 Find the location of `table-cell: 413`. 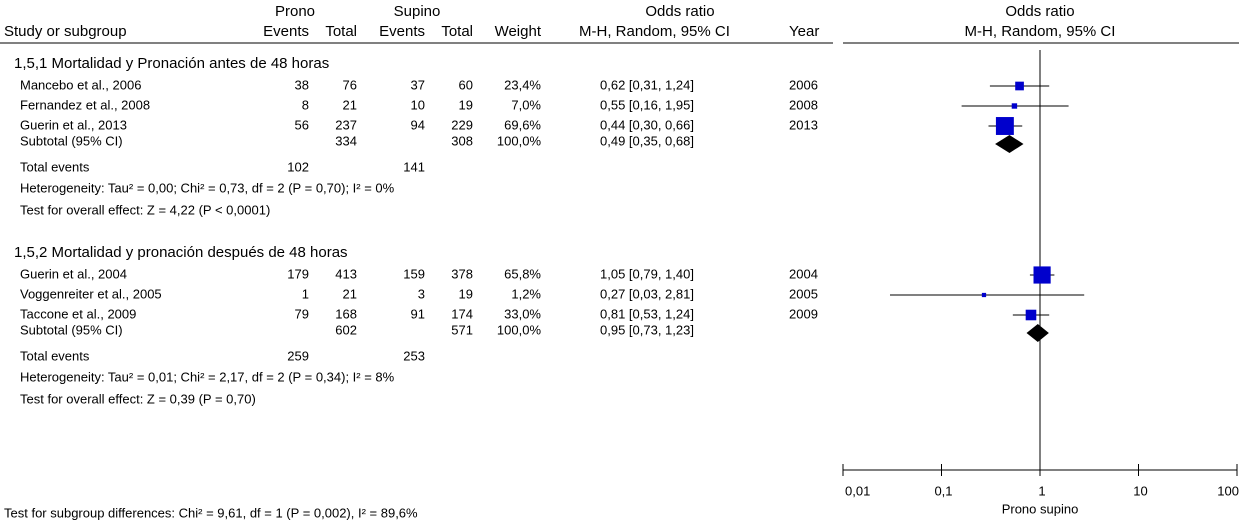

table-cell: 413 is located at coordinates (346, 273).